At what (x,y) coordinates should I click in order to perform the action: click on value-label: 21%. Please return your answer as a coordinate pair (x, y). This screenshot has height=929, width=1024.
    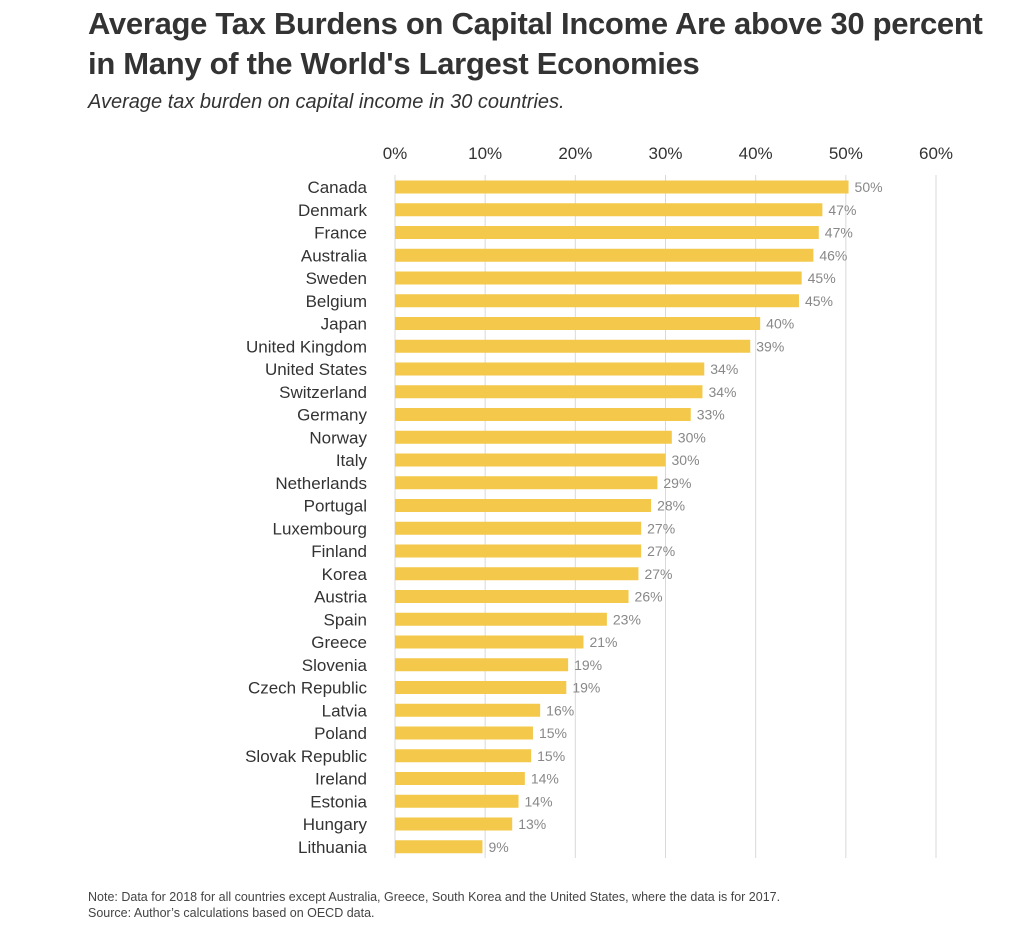
    Looking at the image, I should click on (603, 642).